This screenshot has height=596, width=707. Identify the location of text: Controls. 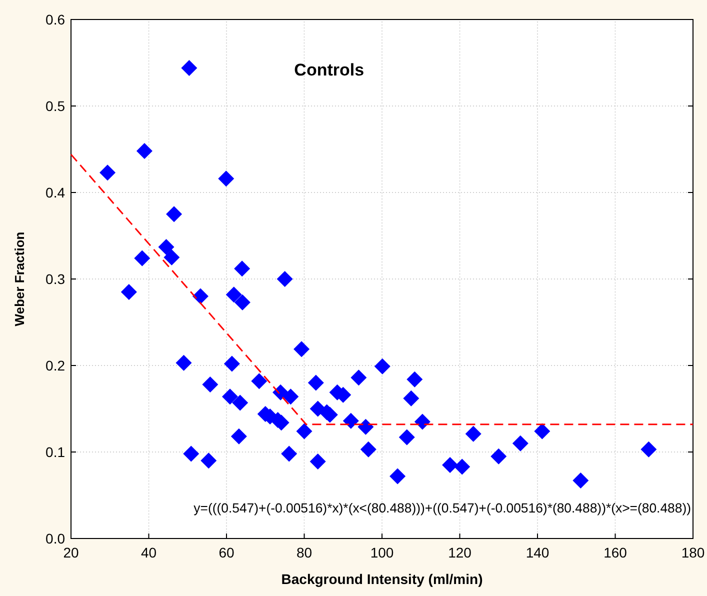
(329, 70).